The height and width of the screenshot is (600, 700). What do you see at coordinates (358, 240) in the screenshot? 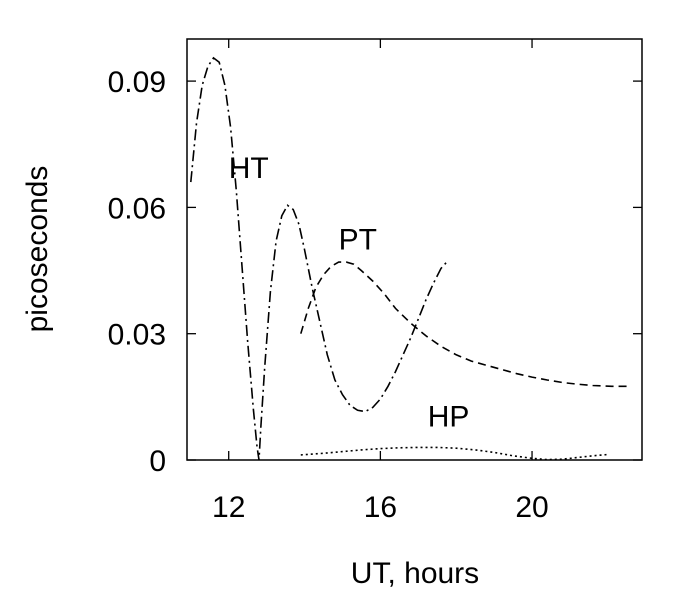
I see `series-label-pt: PT` at bounding box center [358, 240].